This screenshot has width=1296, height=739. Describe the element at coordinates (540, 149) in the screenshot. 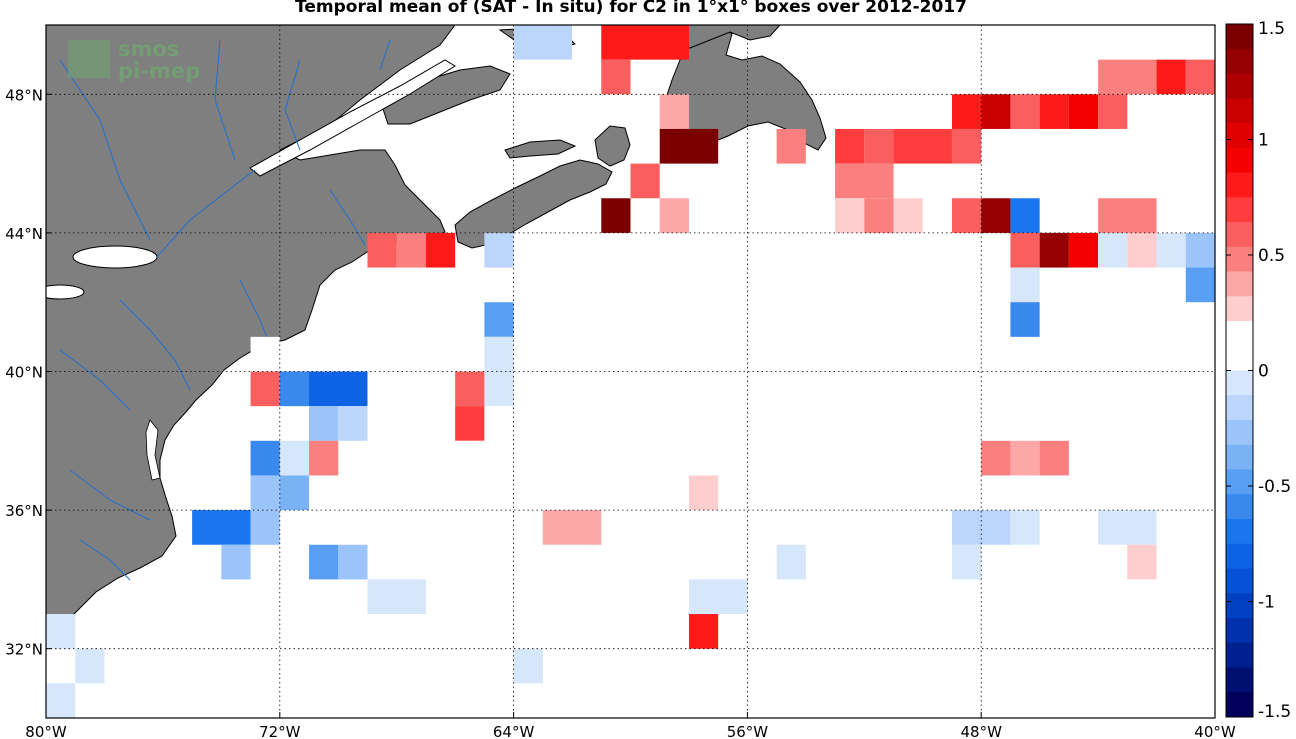

I see `prince-edward-island` at that location.